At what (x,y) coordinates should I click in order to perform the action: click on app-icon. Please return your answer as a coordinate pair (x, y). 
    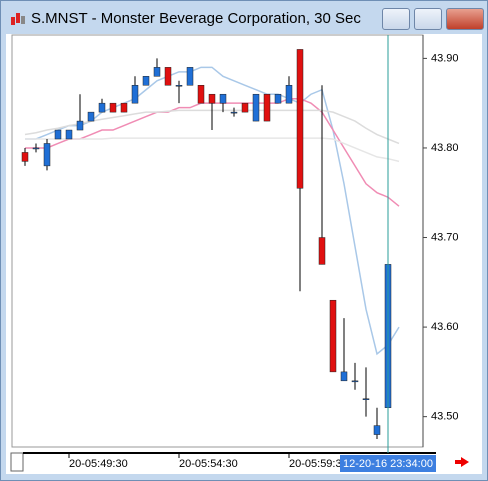
    Looking at the image, I should click on (18, 19).